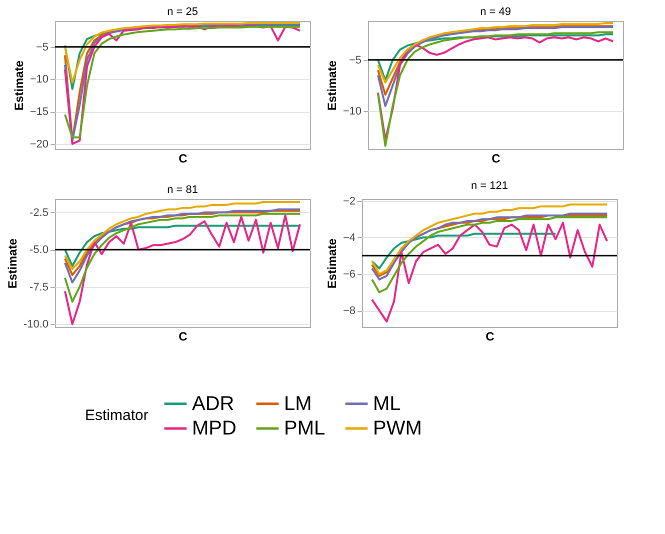 The height and width of the screenshot is (534, 665). I want to click on y-tick-label: -5.0, so click(39, 250).